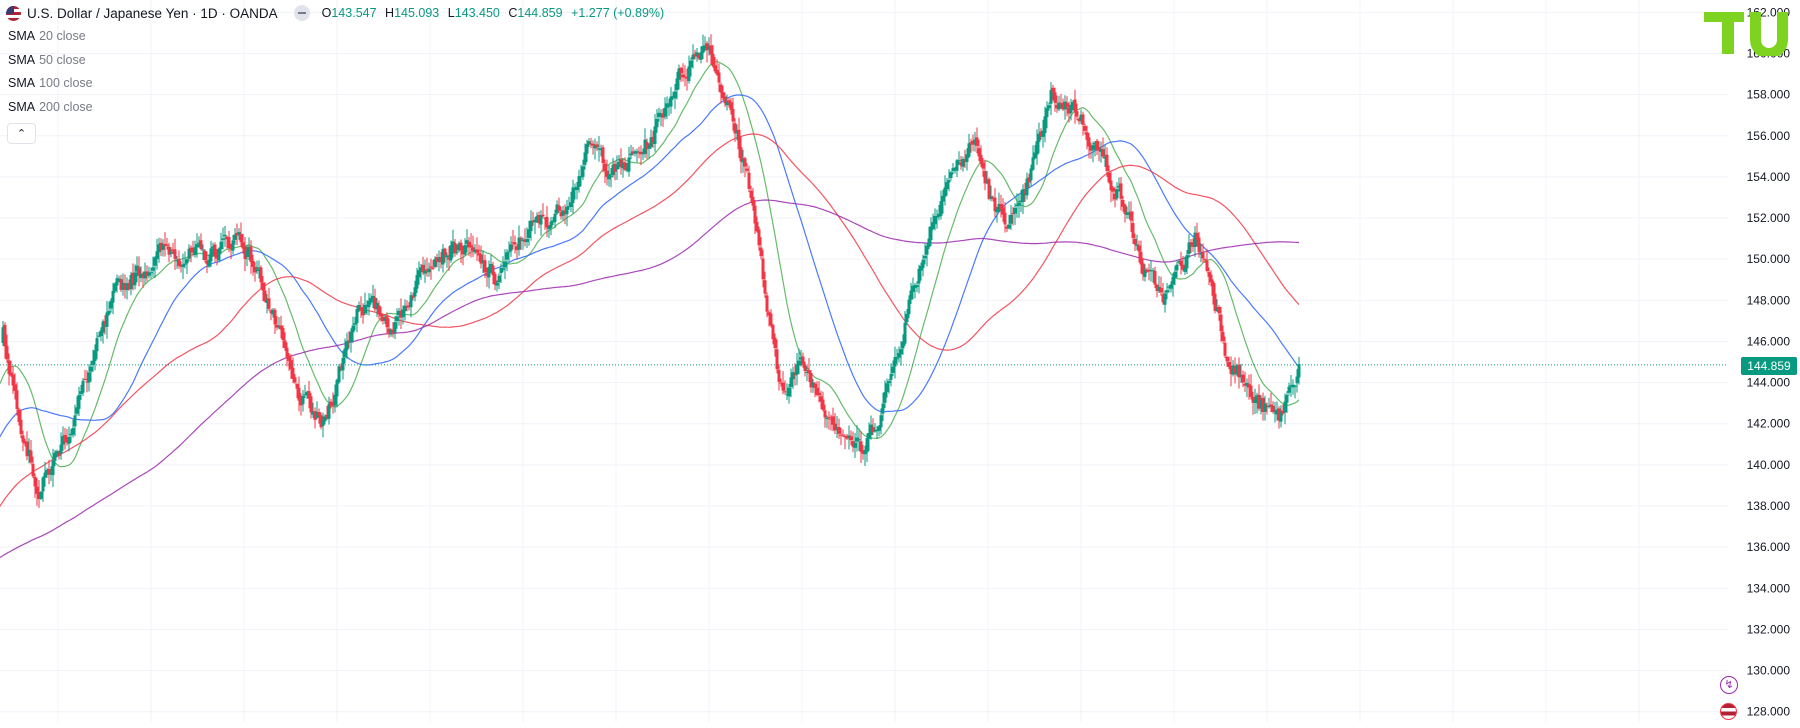  What do you see at coordinates (1728, 711) in the screenshot?
I see `us-flag-icon` at bounding box center [1728, 711].